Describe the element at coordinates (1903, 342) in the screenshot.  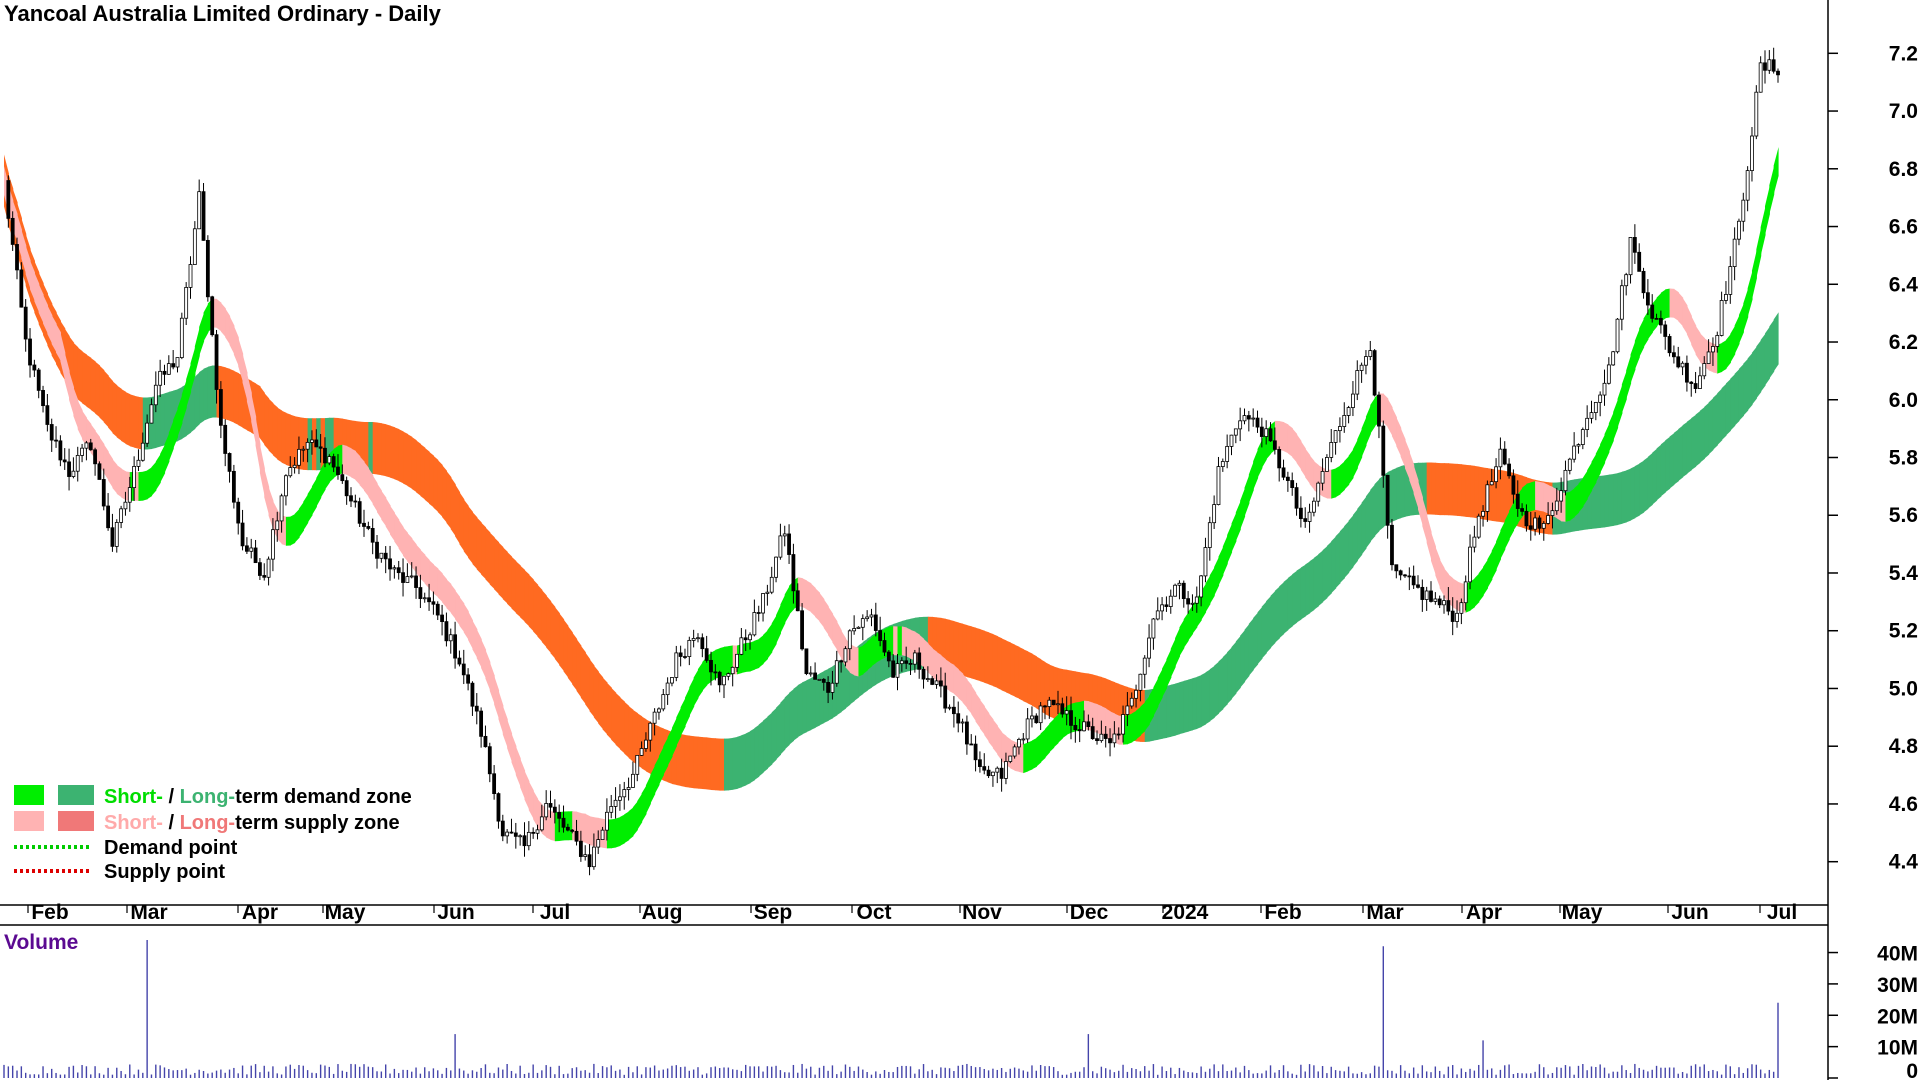
I see `y-tick-label: 6.2` at that location.